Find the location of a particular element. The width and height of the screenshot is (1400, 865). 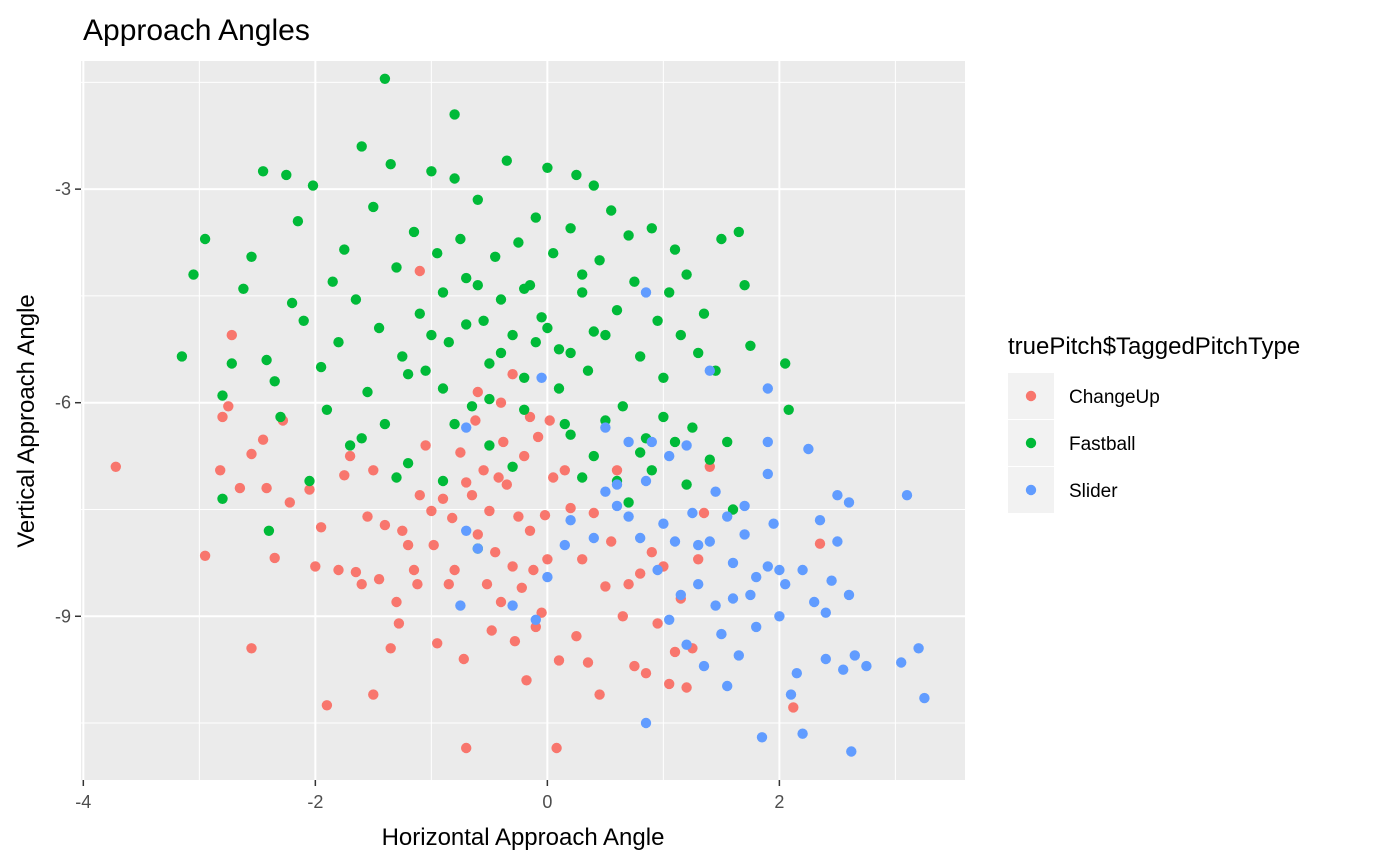

y-axis: -3 -6 -9 is located at coordinates (68, 402).